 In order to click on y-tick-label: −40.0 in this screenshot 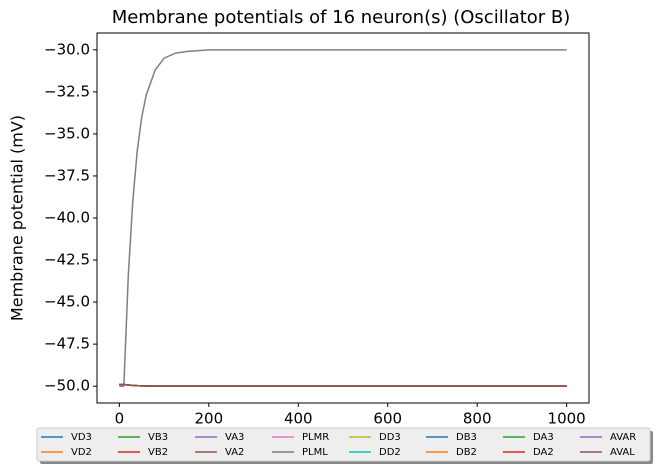, I will do `click(67, 218)`.